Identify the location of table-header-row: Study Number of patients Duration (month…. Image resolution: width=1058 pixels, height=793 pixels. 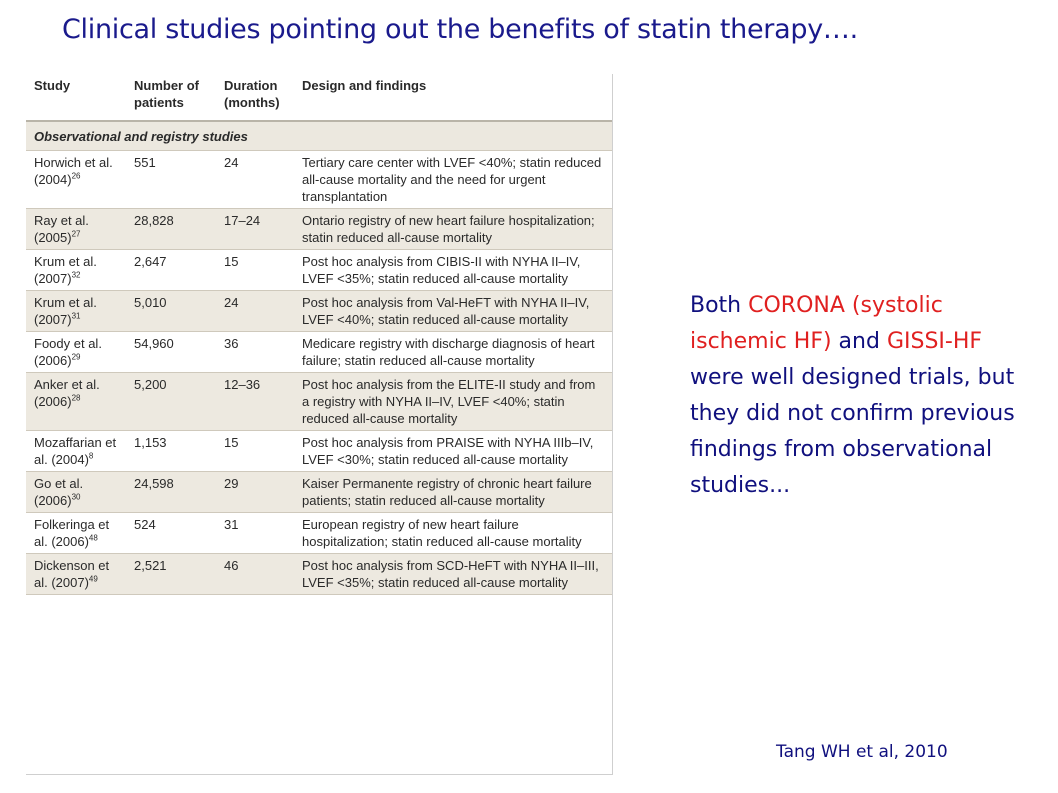
(319, 98).